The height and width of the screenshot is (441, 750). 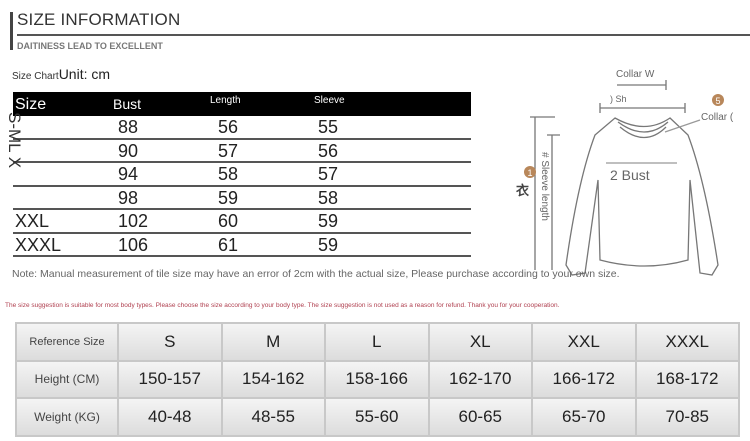 What do you see at coordinates (480, 417) in the screenshot?
I see `reference-cell: 60-65` at bounding box center [480, 417].